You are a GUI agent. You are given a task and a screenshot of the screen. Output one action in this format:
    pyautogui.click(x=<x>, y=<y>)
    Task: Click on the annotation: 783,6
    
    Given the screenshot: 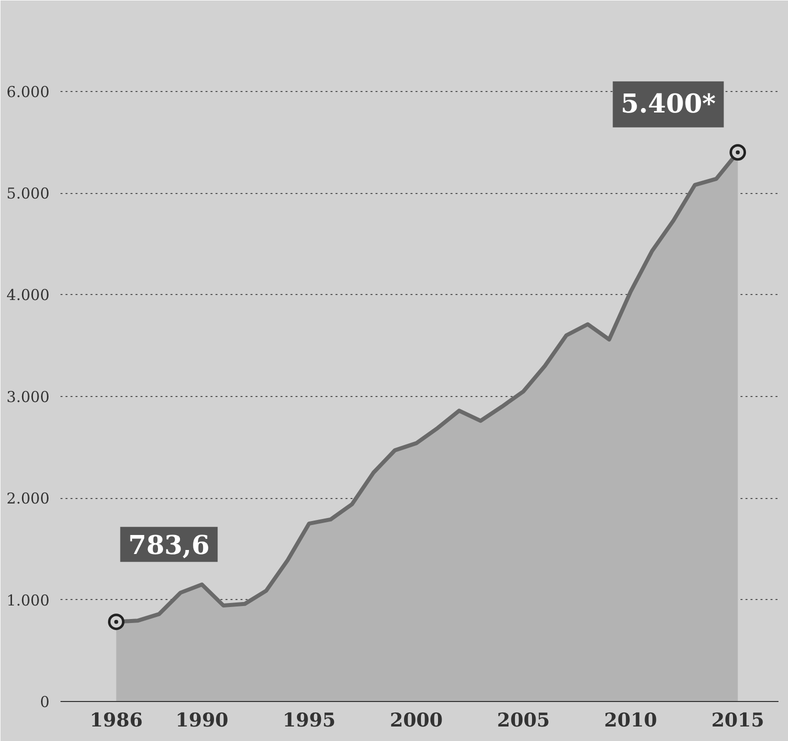 What is the action you would take?
    pyautogui.click(x=169, y=545)
    